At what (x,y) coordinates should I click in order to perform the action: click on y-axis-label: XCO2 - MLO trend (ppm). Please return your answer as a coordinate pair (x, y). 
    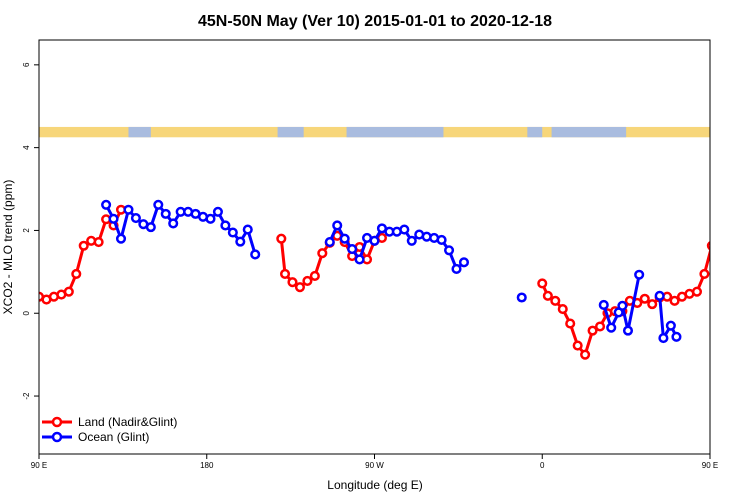
    Looking at the image, I should click on (8, 247).